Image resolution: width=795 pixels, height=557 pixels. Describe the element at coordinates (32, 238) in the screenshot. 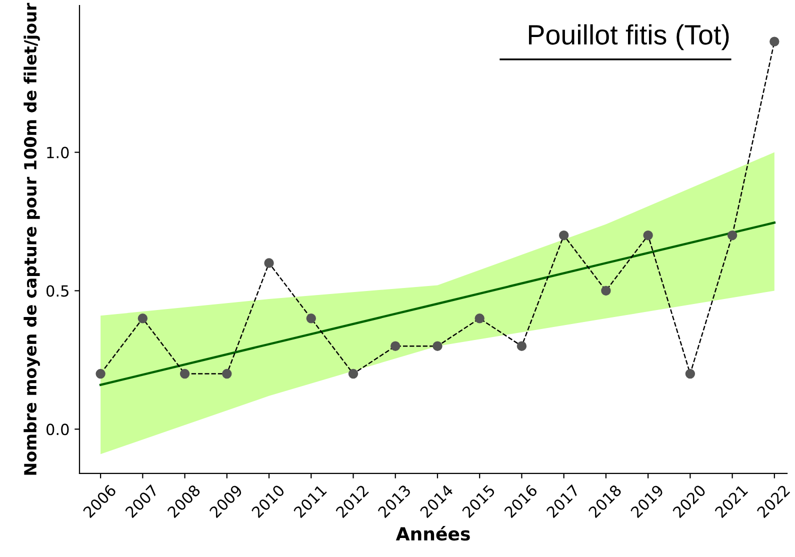

I see `y-axis-title: Nombre moyen de capture pour 100m de filet/jour` at that location.